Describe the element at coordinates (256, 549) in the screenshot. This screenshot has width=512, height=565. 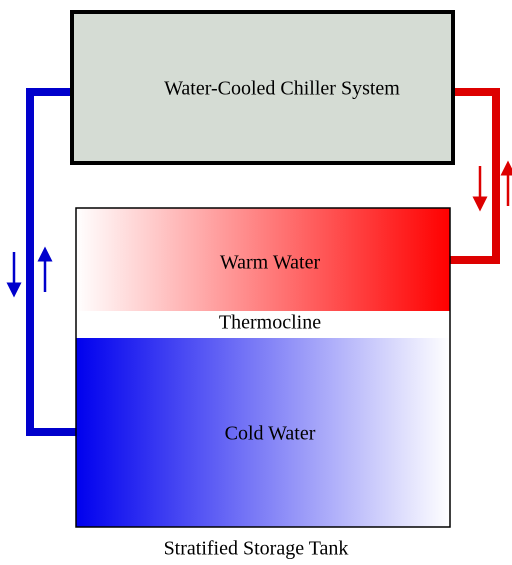
I see `tank-caption: Stratified Storage Tank` at that location.